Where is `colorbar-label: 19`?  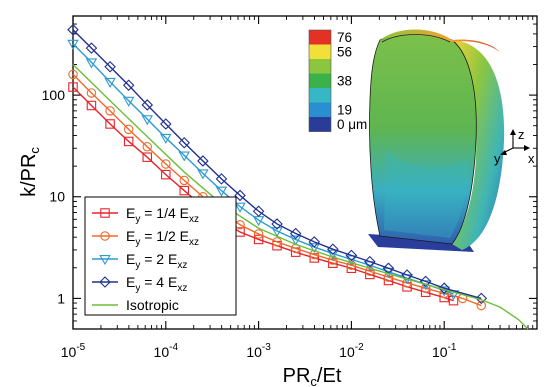 colorbar-label: 19 is located at coordinates (344, 110).